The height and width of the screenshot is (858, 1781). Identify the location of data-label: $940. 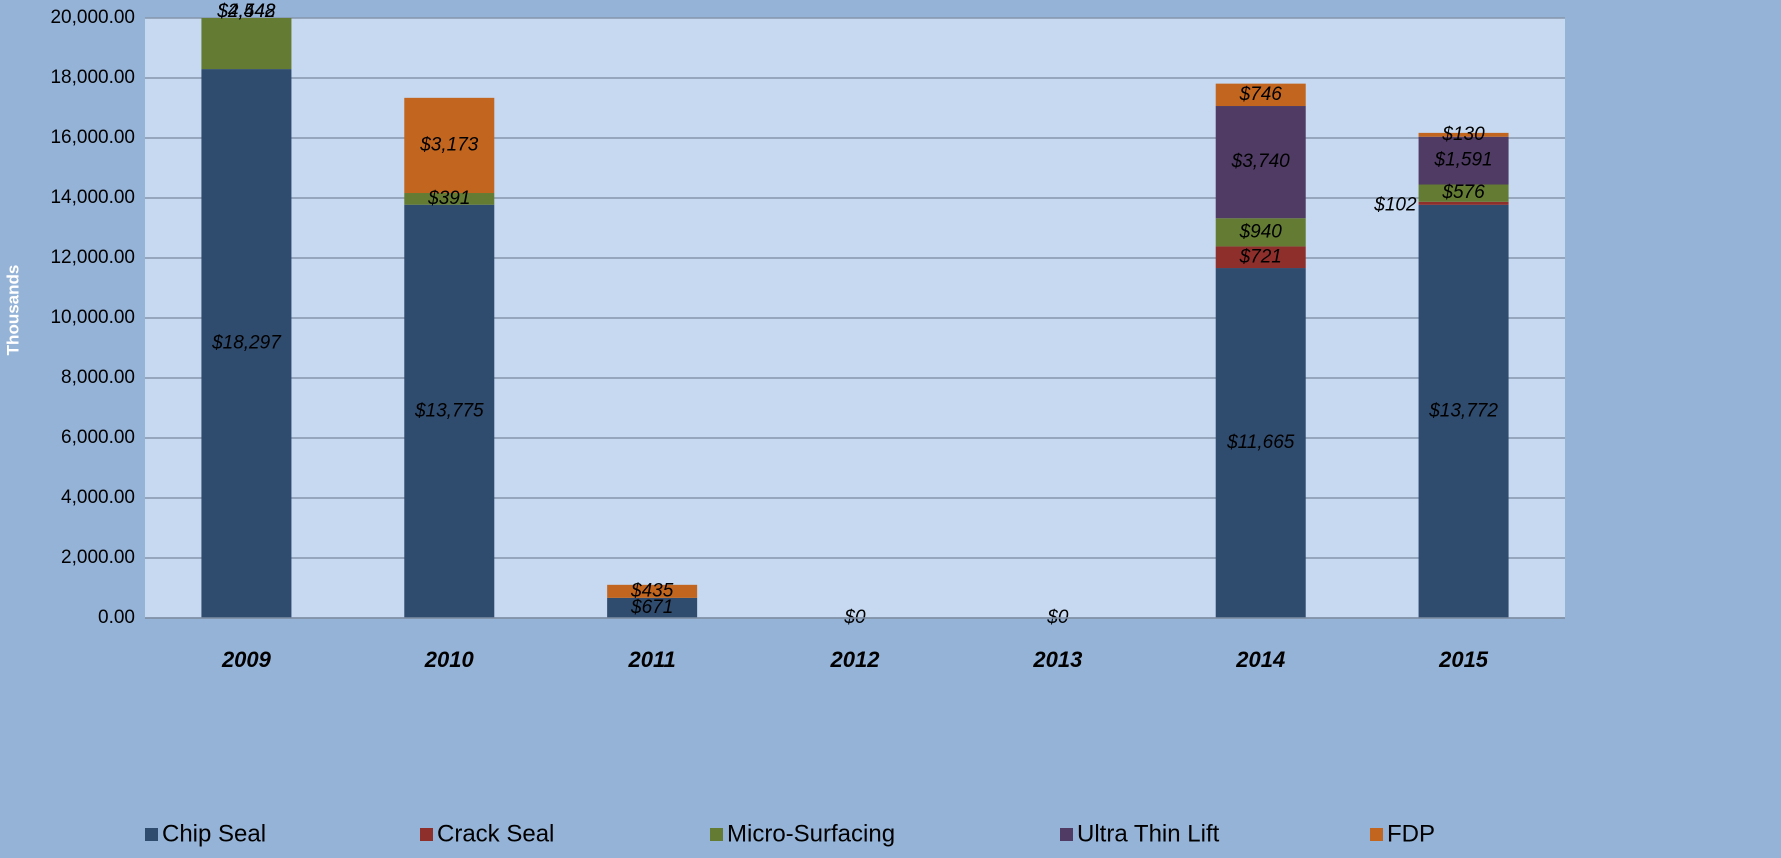
(1261, 231).